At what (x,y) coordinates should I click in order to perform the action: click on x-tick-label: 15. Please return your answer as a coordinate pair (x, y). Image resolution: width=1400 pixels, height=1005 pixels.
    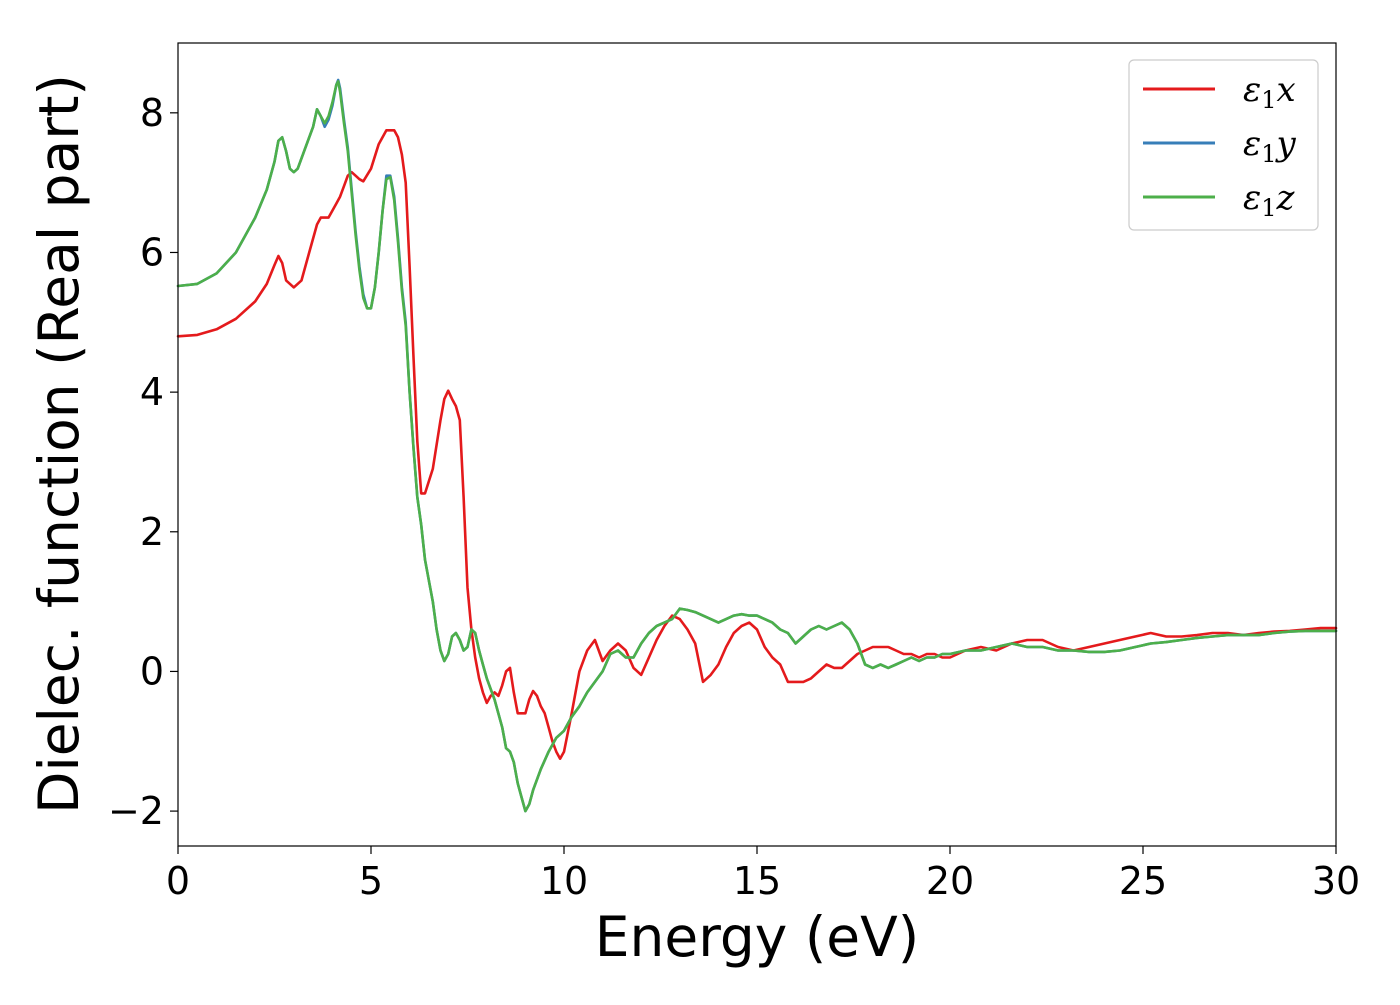
    Looking at the image, I should click on (757, 881).